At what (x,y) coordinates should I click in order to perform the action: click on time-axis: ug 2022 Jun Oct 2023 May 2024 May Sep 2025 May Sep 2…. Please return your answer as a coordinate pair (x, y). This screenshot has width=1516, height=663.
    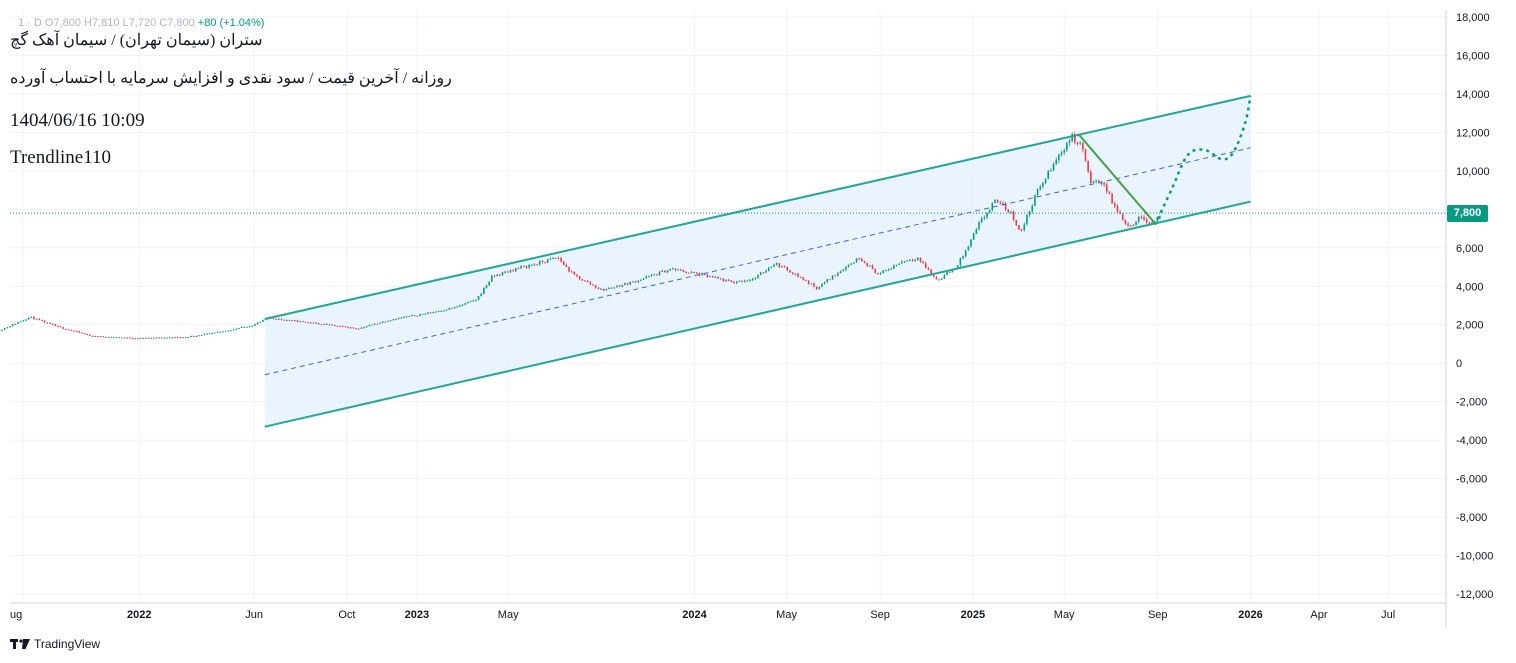
    Looking at the image, I should click on (702, 615).